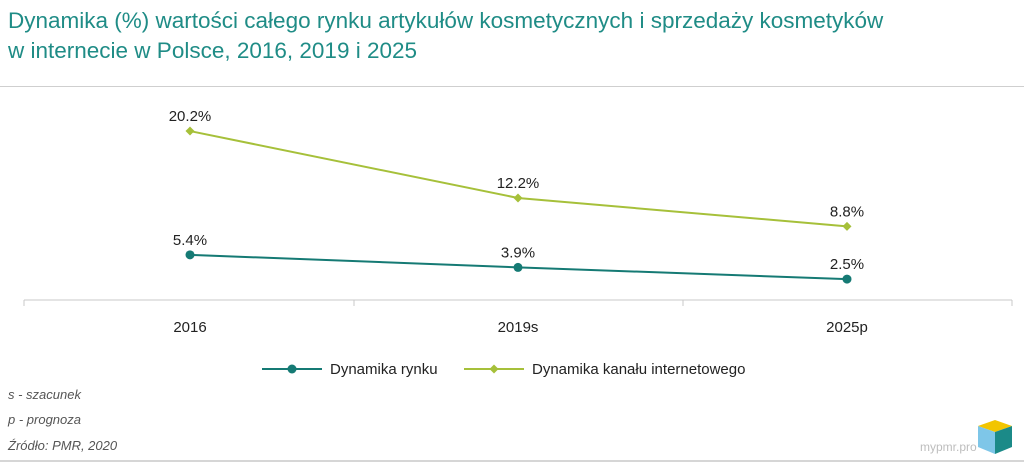  What do you see at coordinates (44, 419) in the screenshot?
I see `note-forecast: p - prognoza` at bounding box center [44, 419].